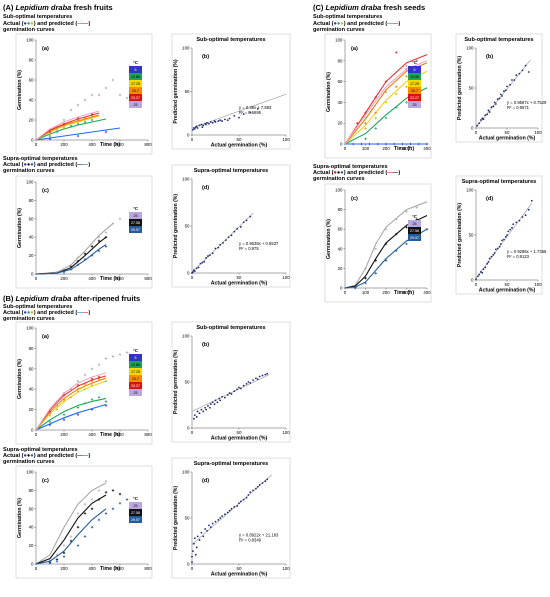 This screenshot has height=597, width=550. What do you see at coordinates (135, 365) in the screenshot?
I see `legend-label: 12.86` at bounding box center [135, 365].